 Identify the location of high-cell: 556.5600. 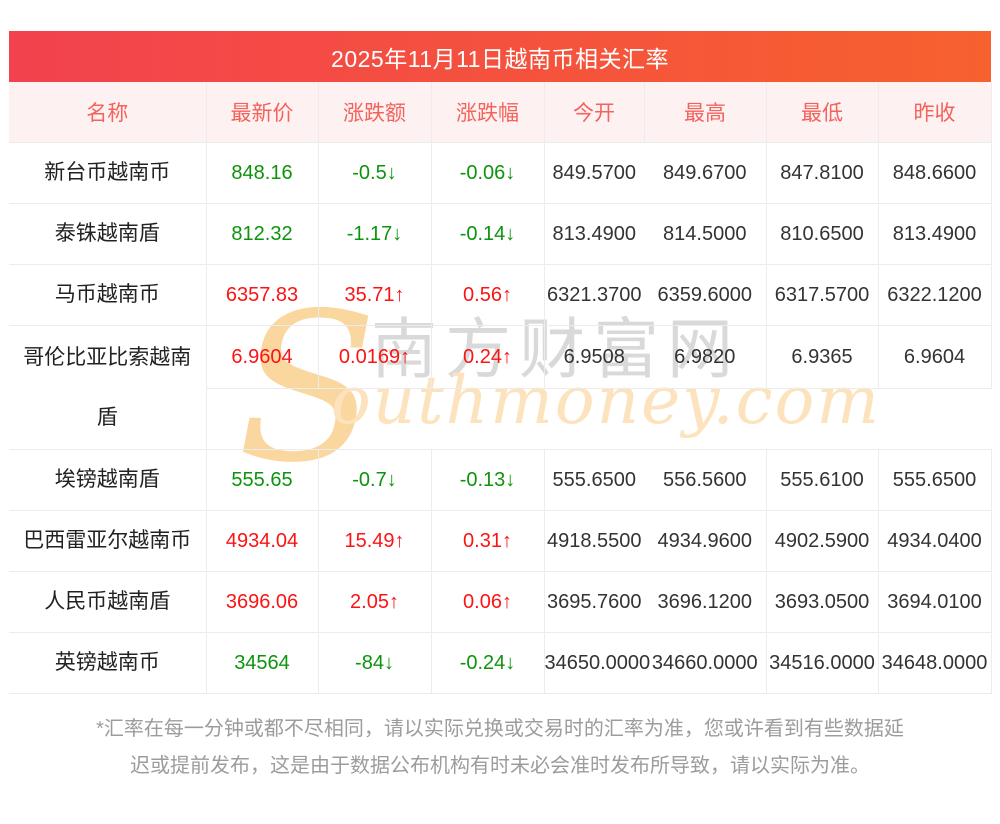
(705, 480).